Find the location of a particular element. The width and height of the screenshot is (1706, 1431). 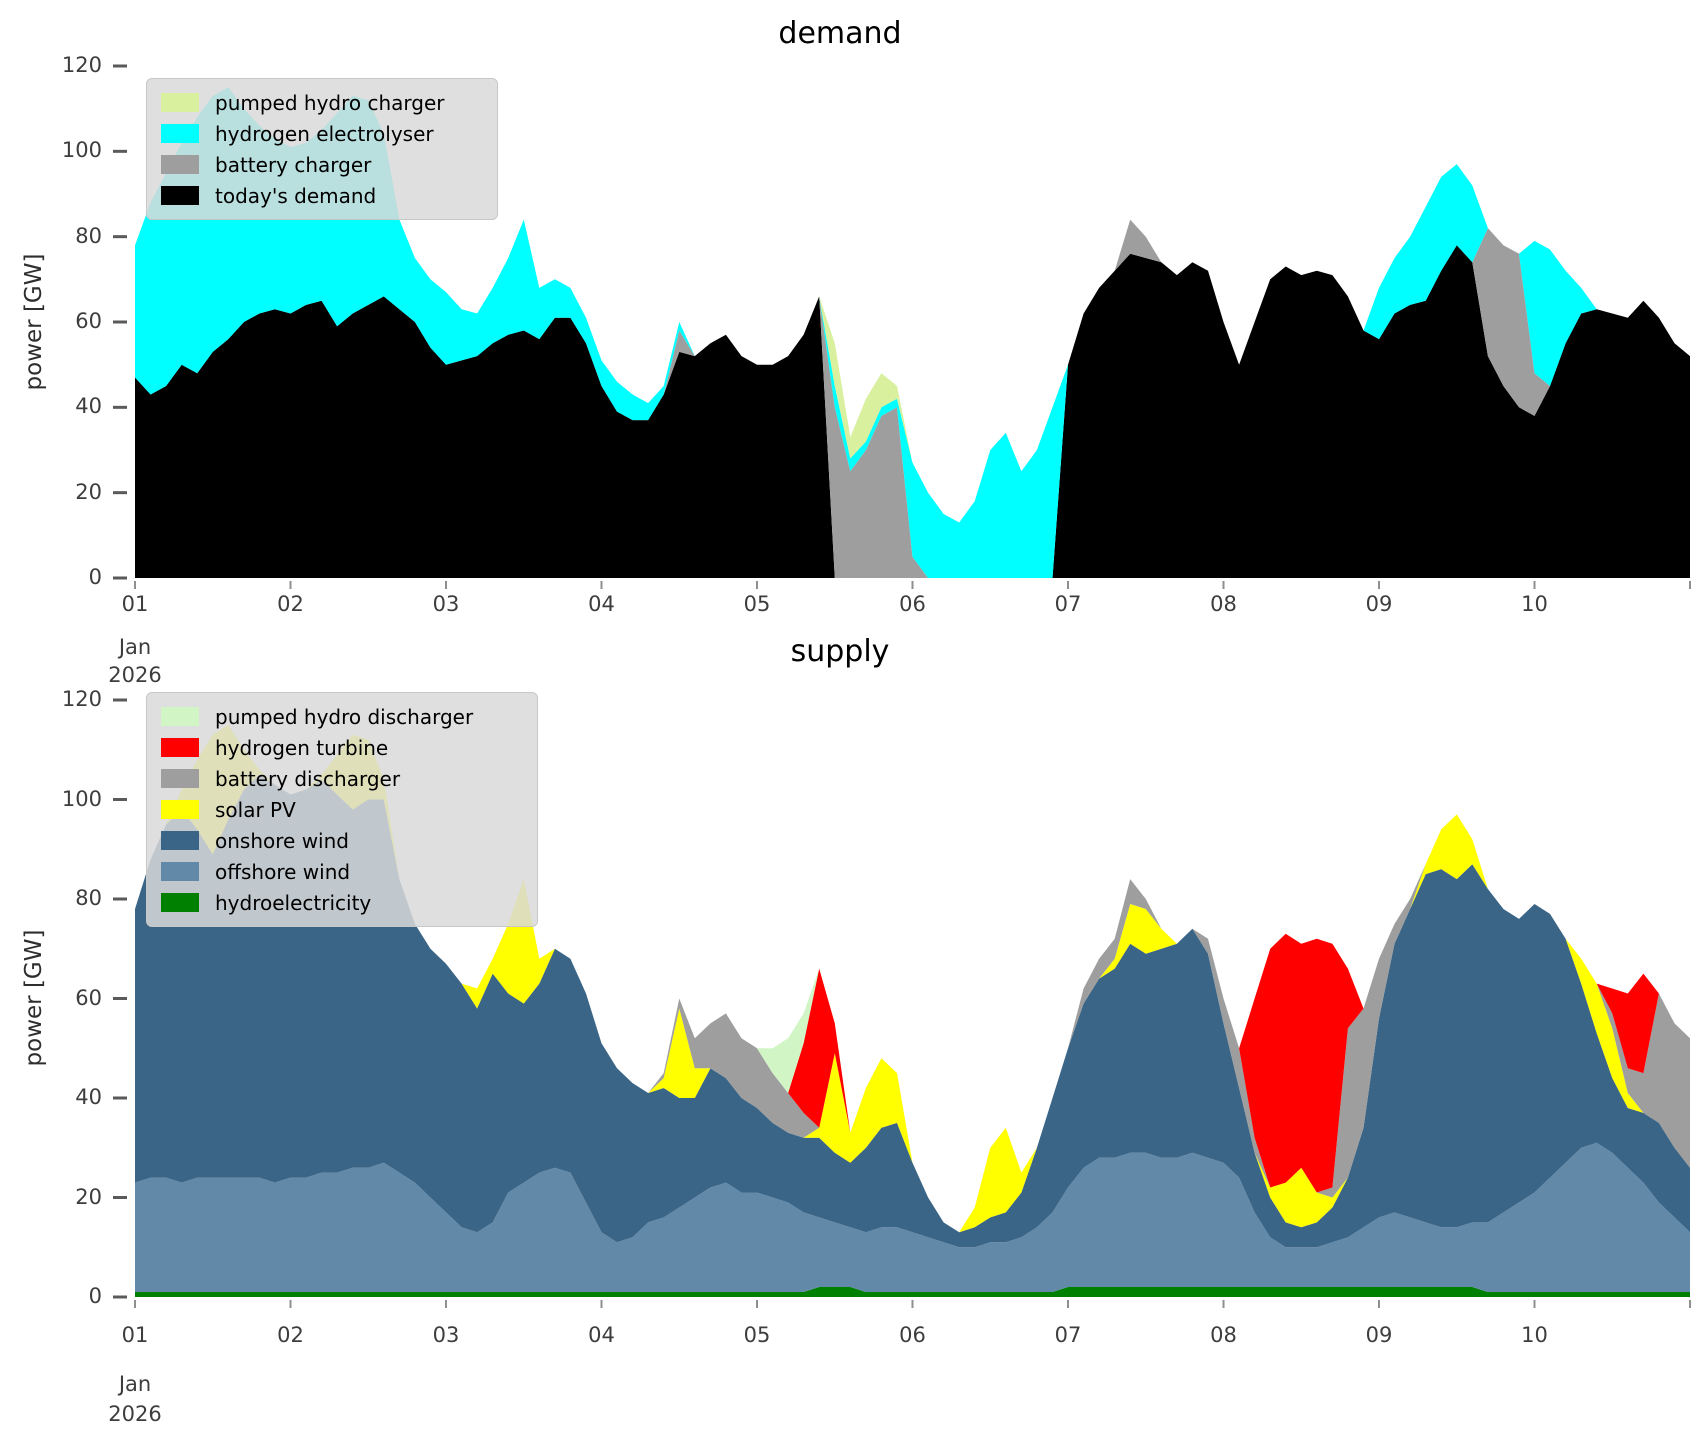

legend-item-hydroelectricity: hydroelectricity is located at coordinates (343, 902).